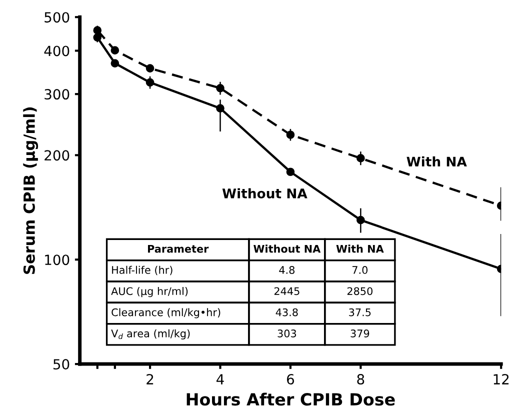 The height and width of the screenshot is (417, 515). What do you see at coordinates (166, 313) in the screenshot?
I see `annotation: Clearance (ml/kg•hr)` at bounding box center [166, 313].